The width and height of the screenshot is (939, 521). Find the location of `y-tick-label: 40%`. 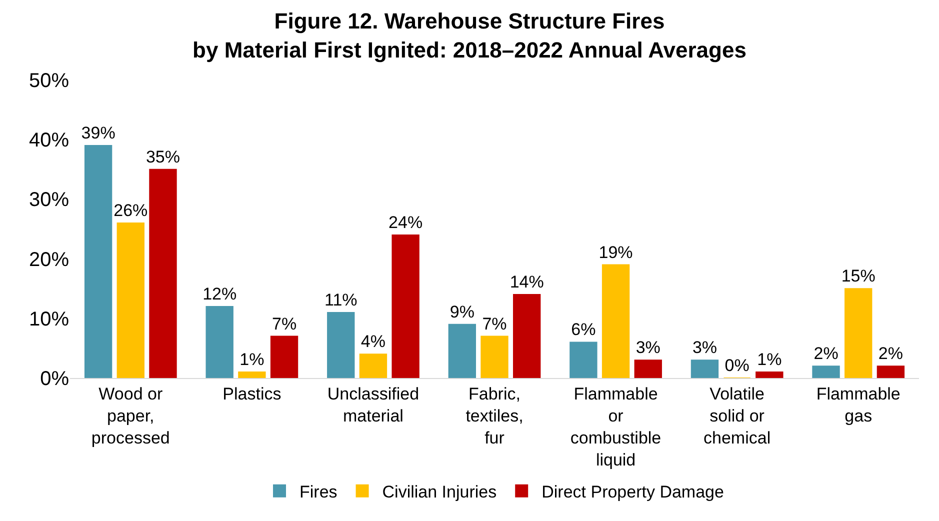

y-tick-label: 40% is located at coordinates (49, 141).